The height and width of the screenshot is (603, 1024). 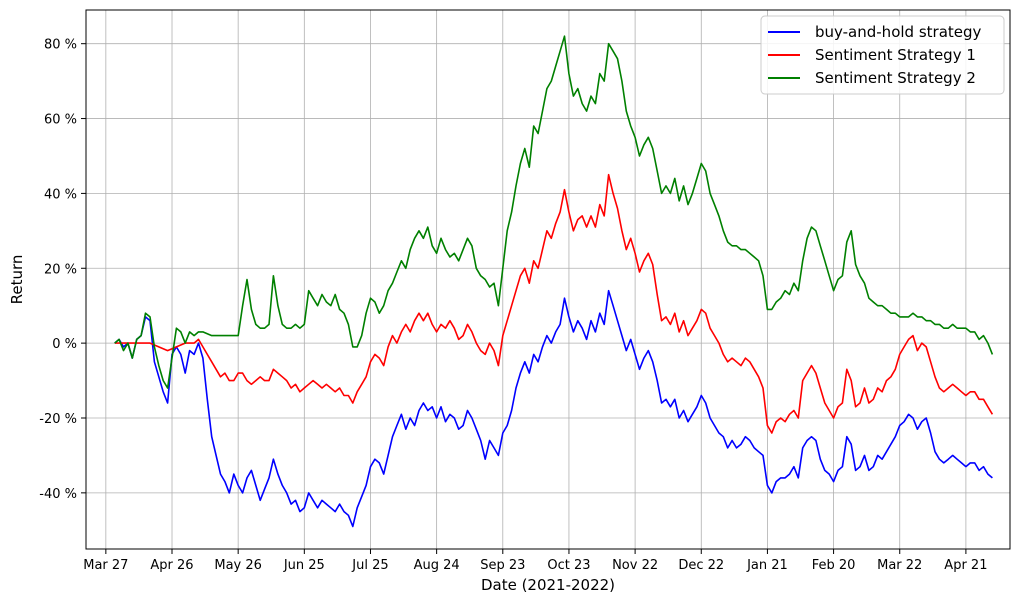 What do you see at coordinates (238, 565) in the screenshot?
I see `x-tick-label: May 26` at bounding box center [238, 565].